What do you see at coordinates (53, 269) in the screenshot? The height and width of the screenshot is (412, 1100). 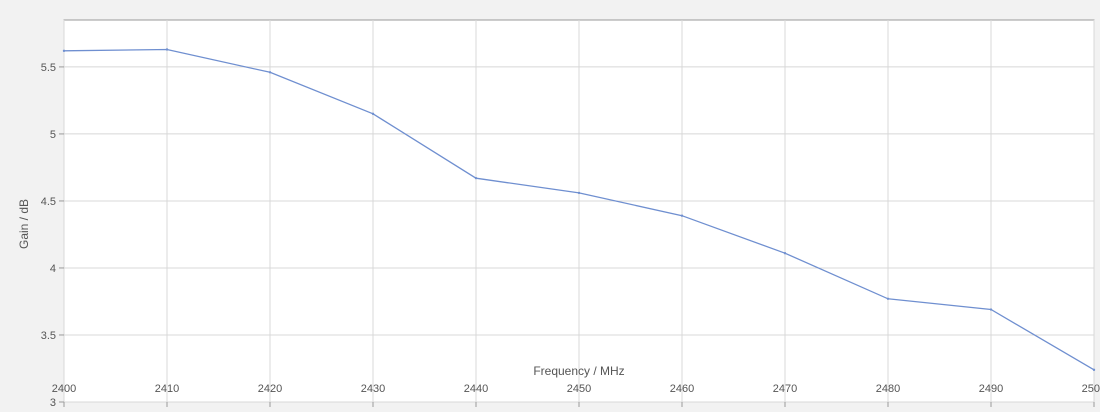 I see `y-tick-label: 4` at bounding box center [53, 269].